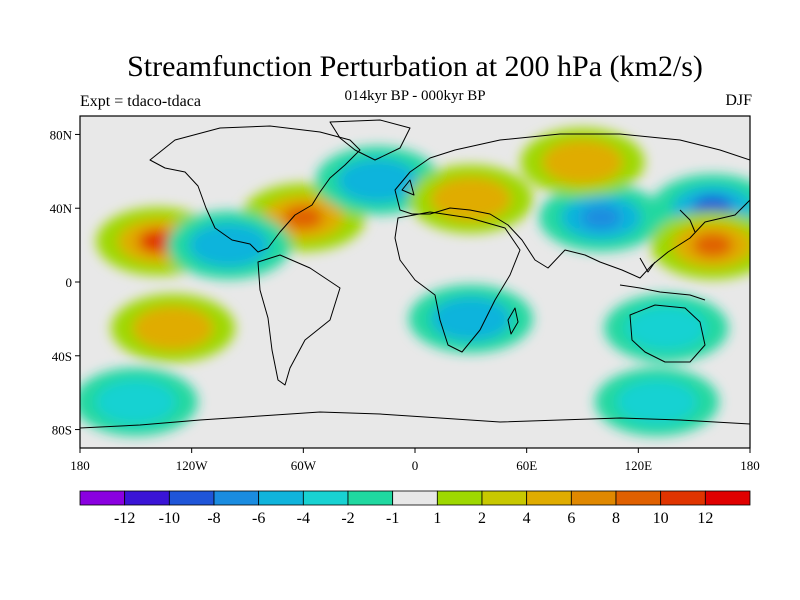 The image size is (800, 600). What do you see at coordinates (415, 508) in the screenshot?
I see `colorbar: -12 -10 -8 -6 -4 -2 -1 1 2 4 6 8 10 12` at bounding box center [415, 508].